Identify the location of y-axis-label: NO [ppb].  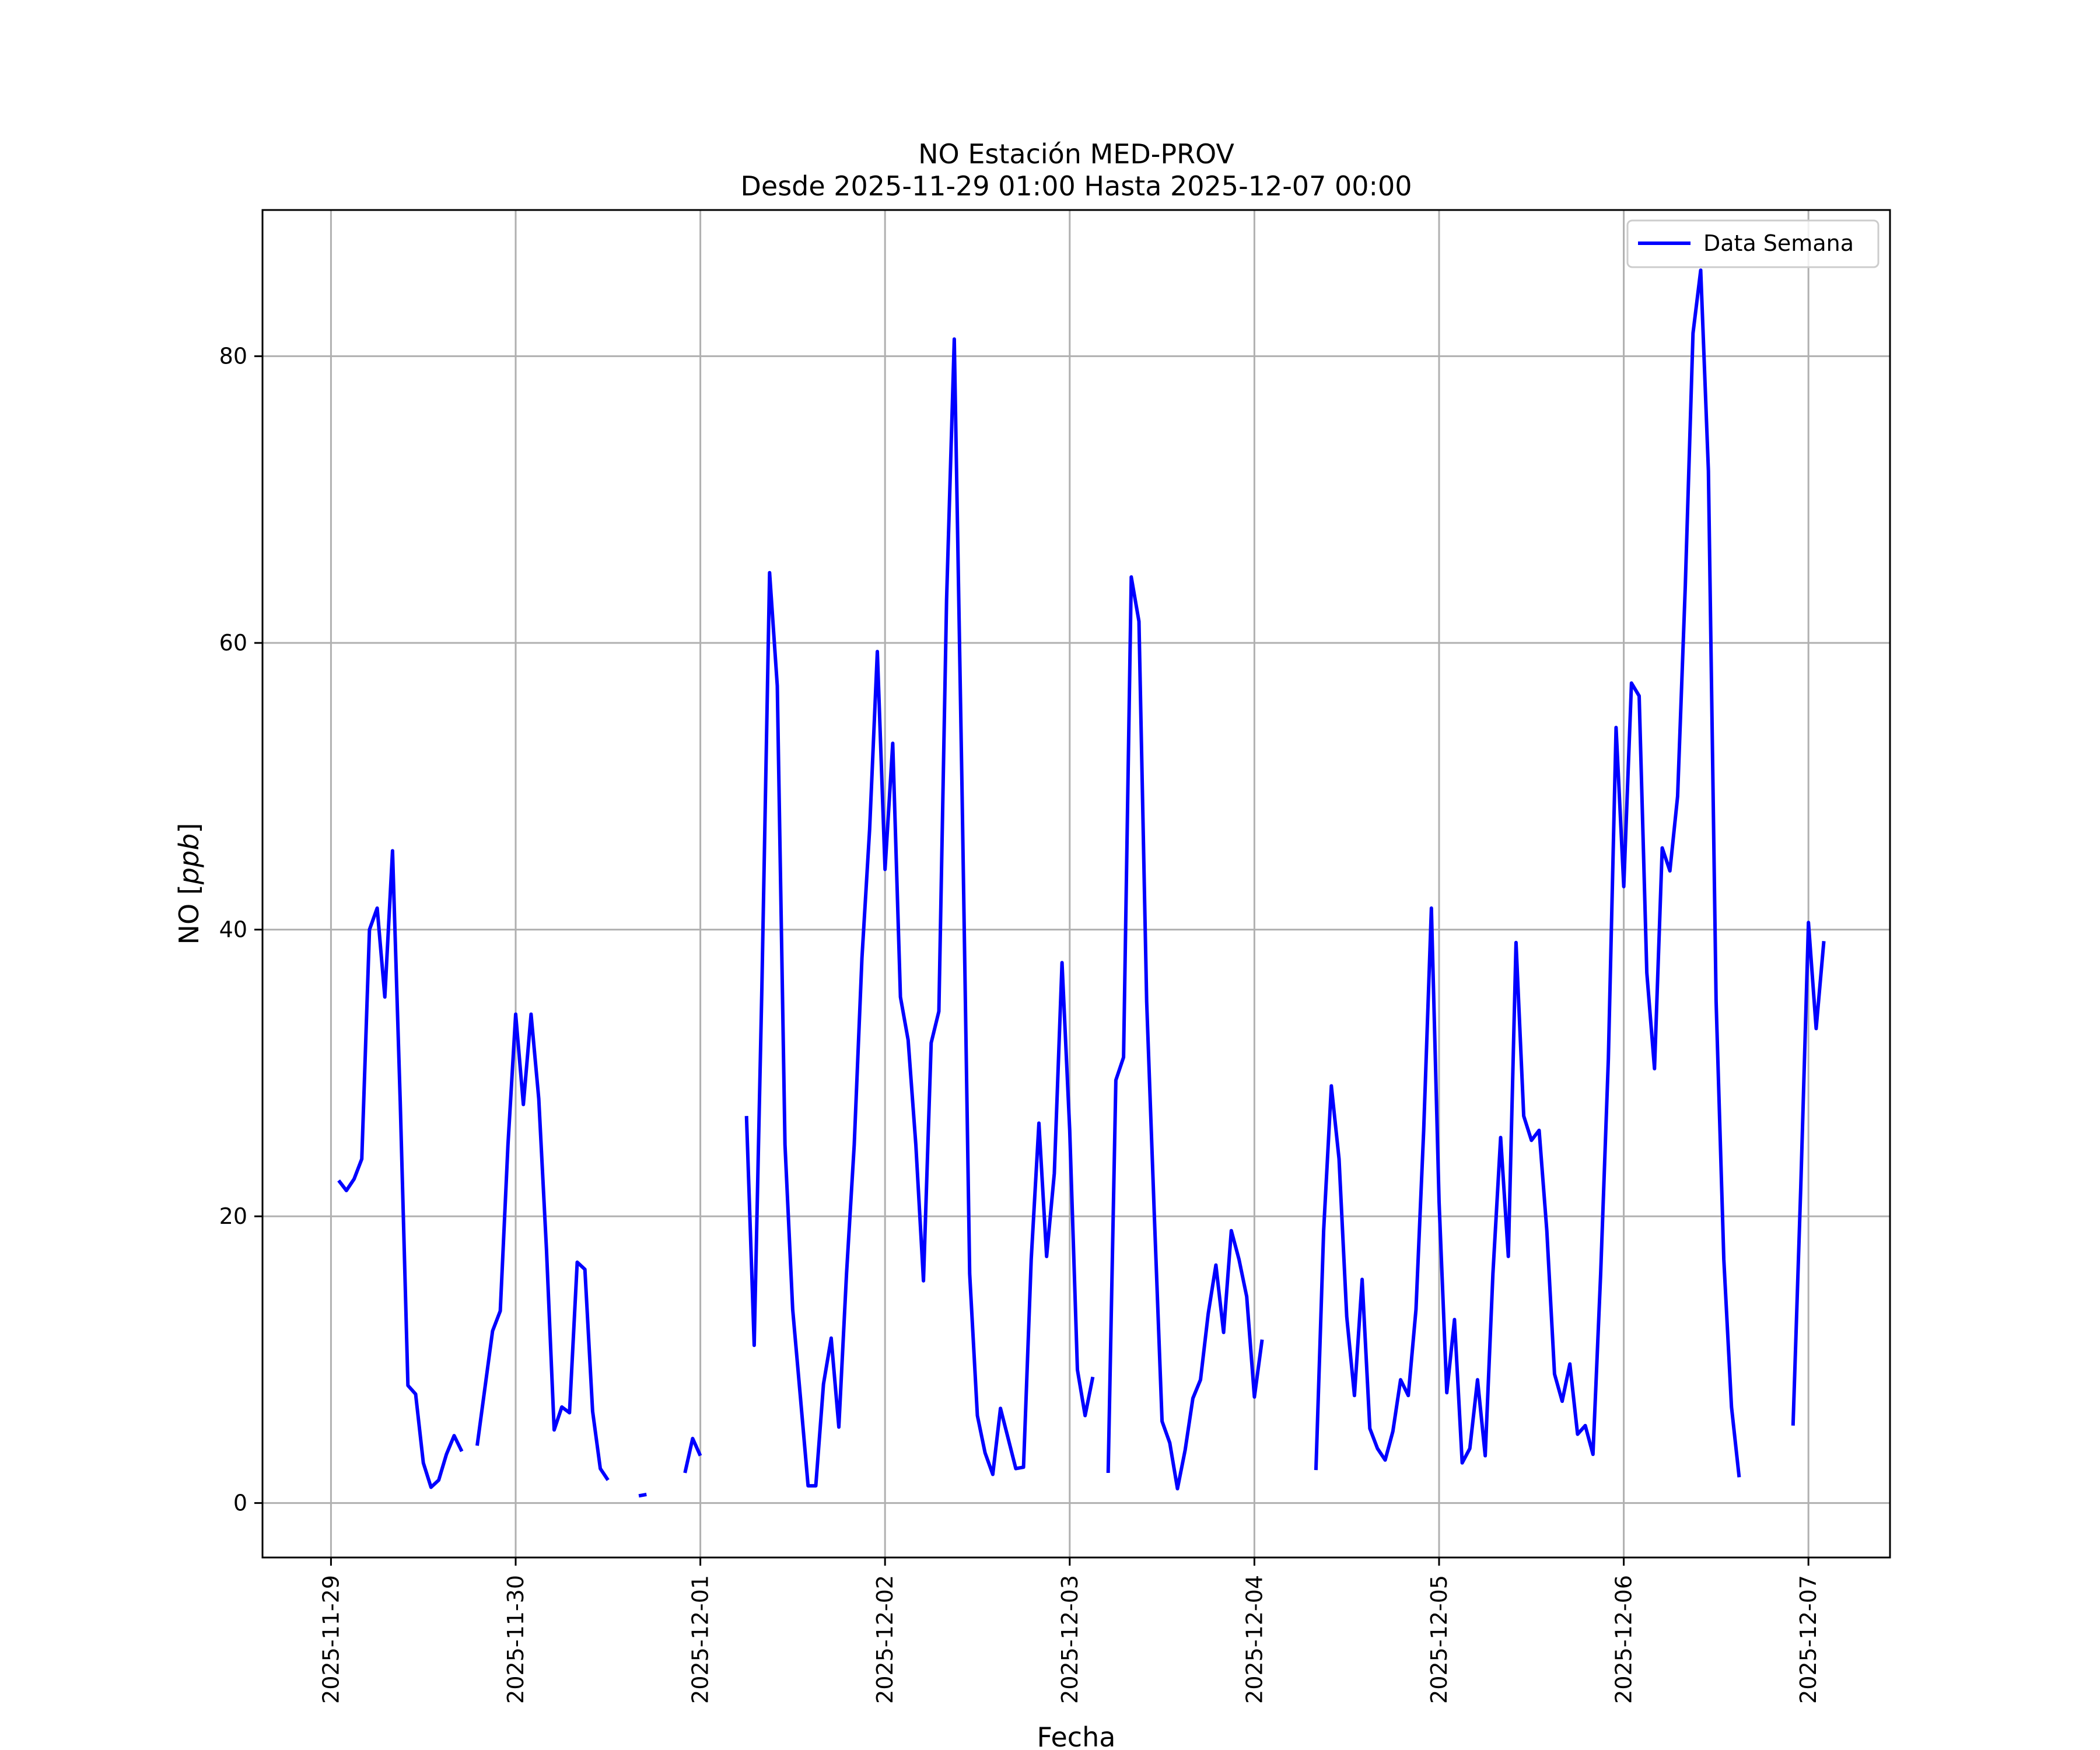
(189, 884).